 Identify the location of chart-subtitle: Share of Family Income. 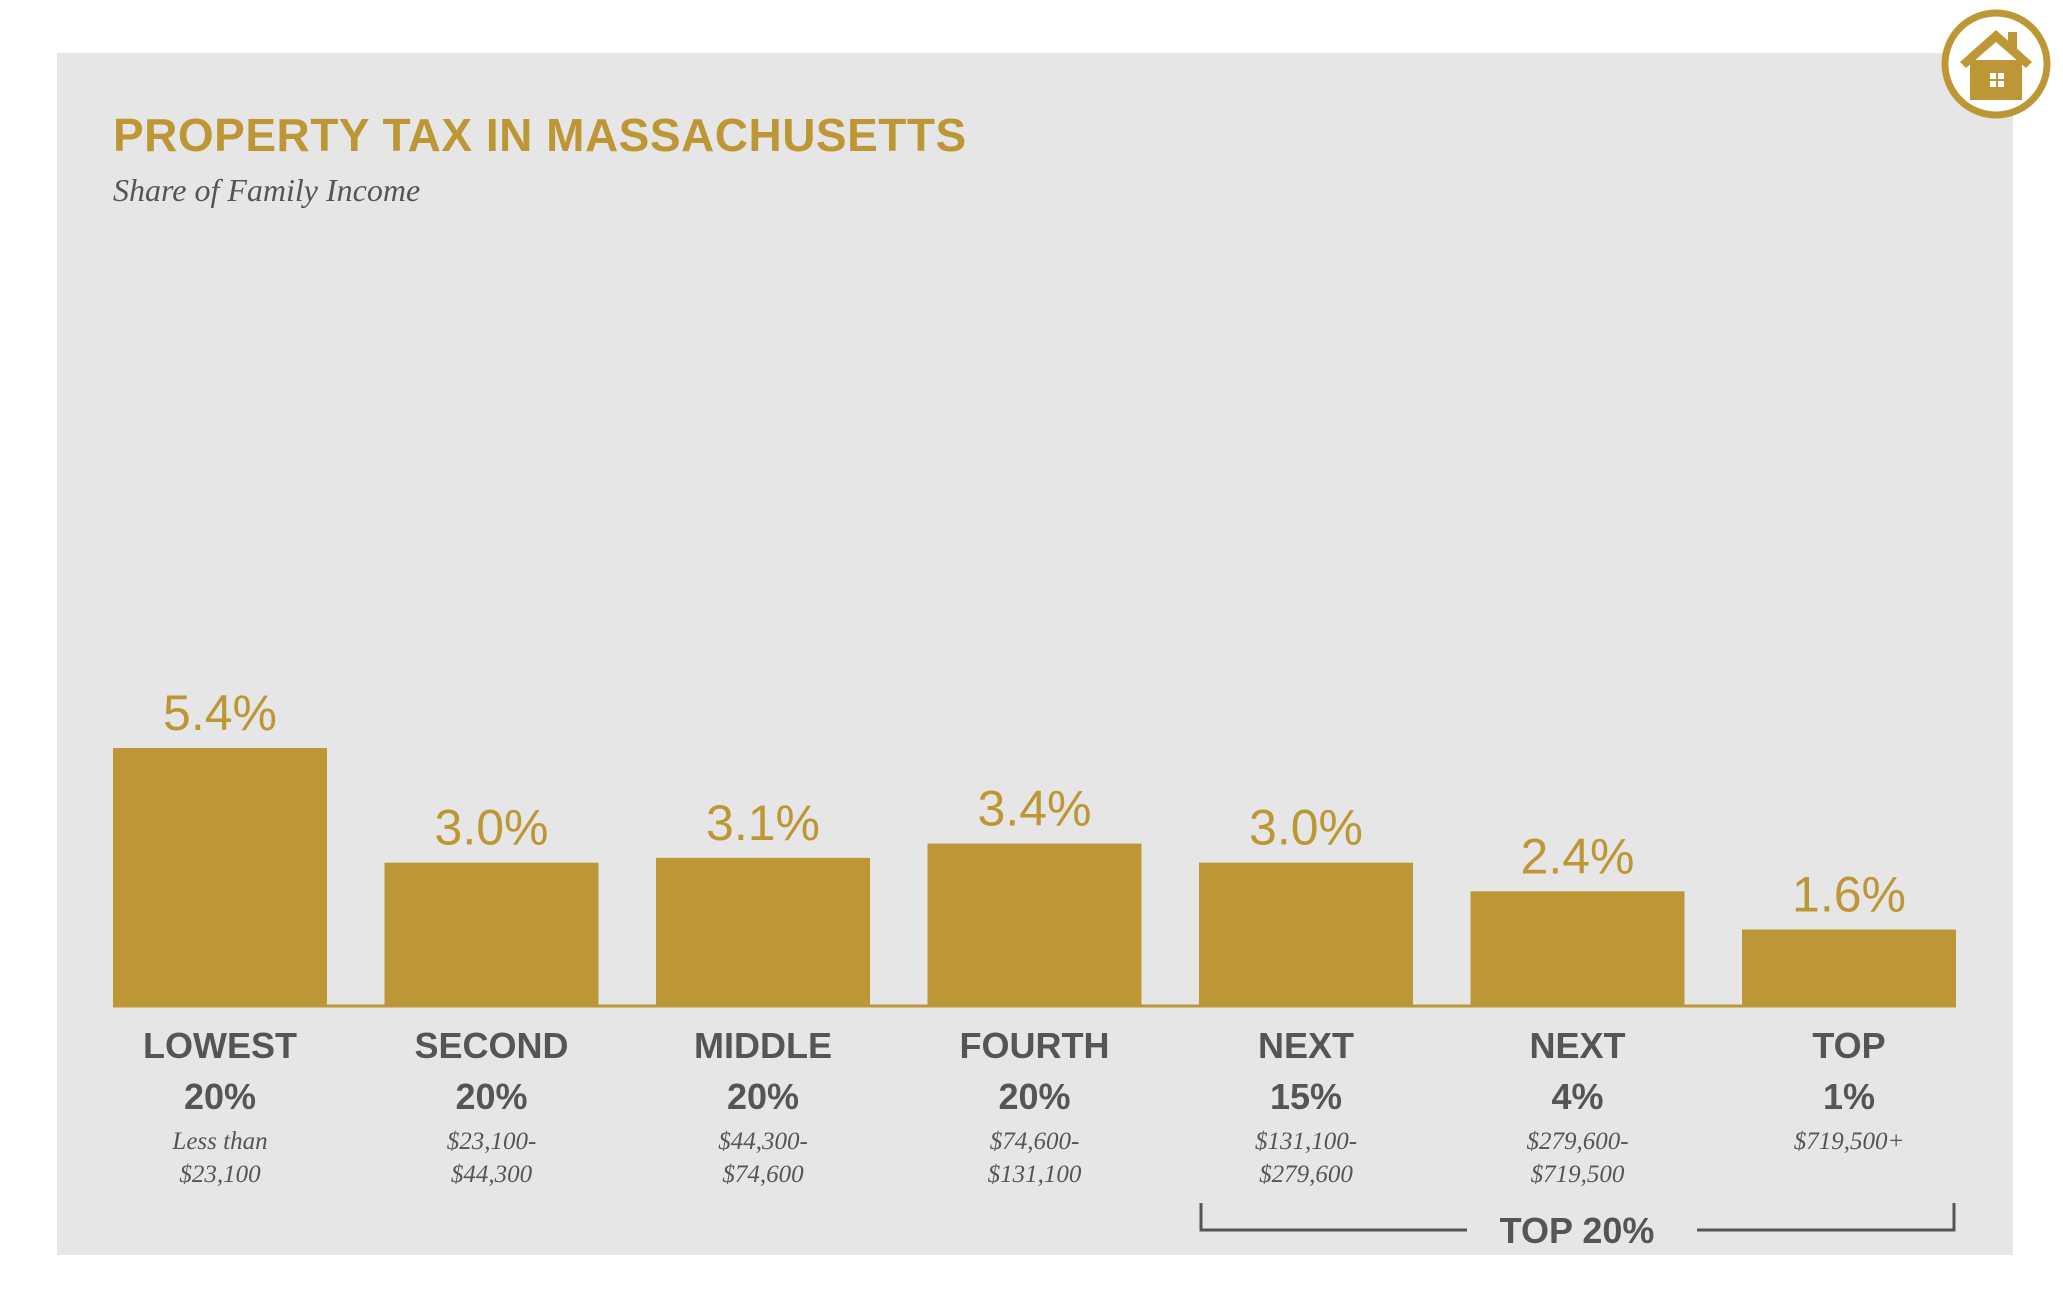
(267, 190).